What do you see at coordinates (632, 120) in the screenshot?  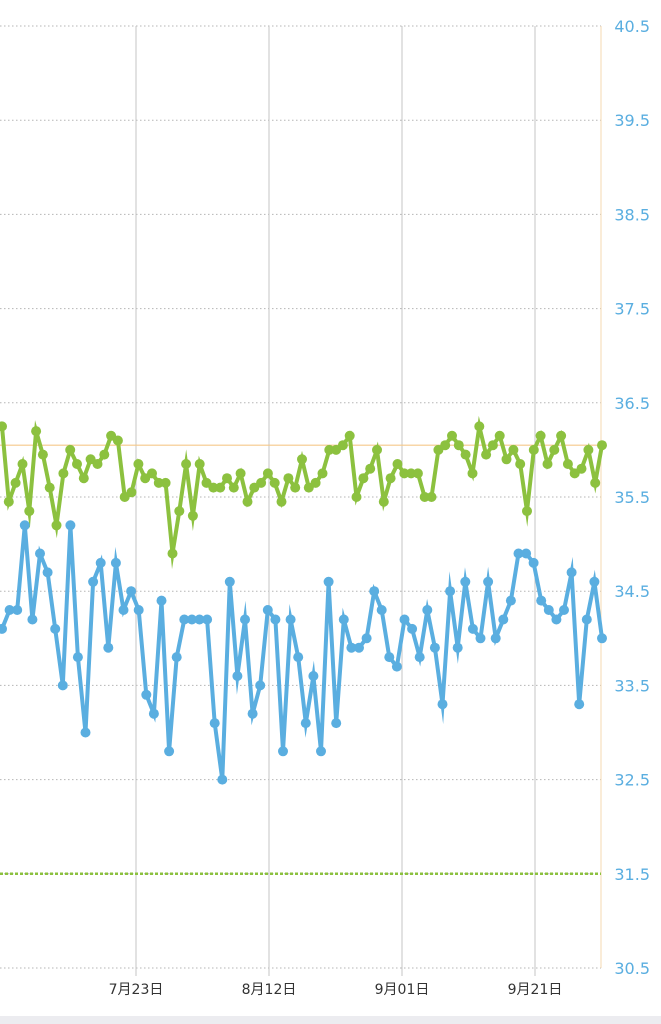 I see `y-tick-label: 39.5` at bounding box center [632, 120].